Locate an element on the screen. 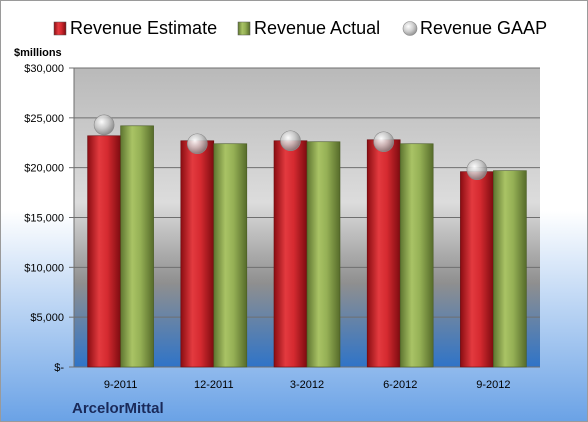  legend-label: Revenue GAAP is located at coordinates (483, 28).